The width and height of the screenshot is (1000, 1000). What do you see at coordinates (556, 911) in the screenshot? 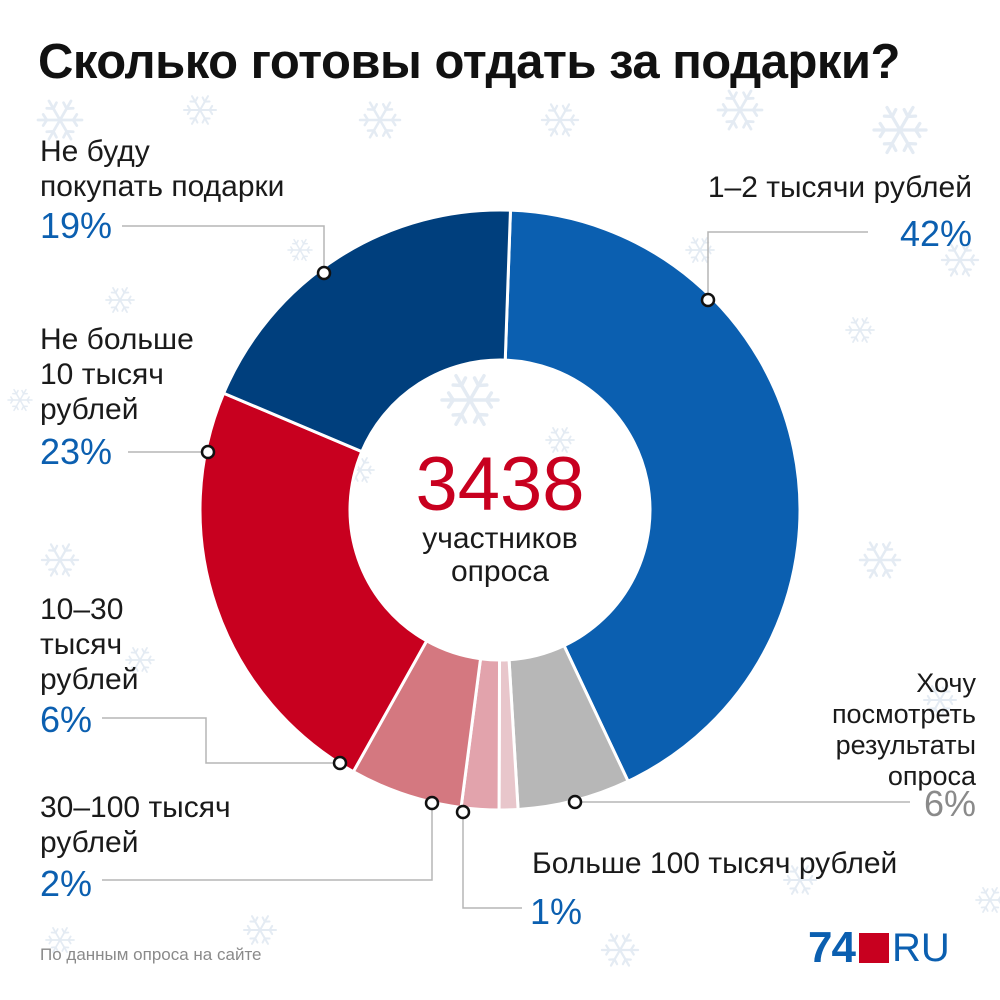
I see `slice-value-over-100k: 1%` at bounding box center [556, 911].